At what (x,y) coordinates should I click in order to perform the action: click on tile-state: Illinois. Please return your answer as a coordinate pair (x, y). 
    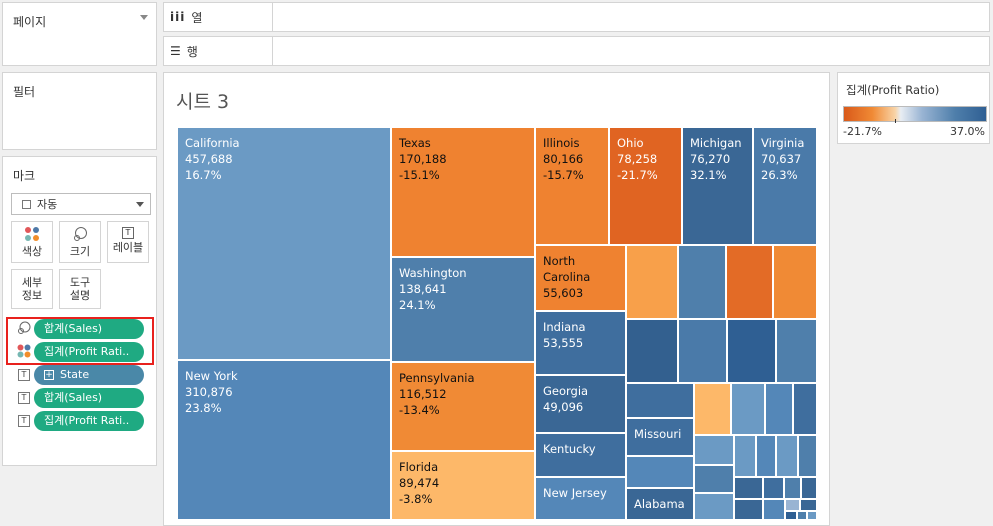
    Looking at the image, I should click on (561, 143).